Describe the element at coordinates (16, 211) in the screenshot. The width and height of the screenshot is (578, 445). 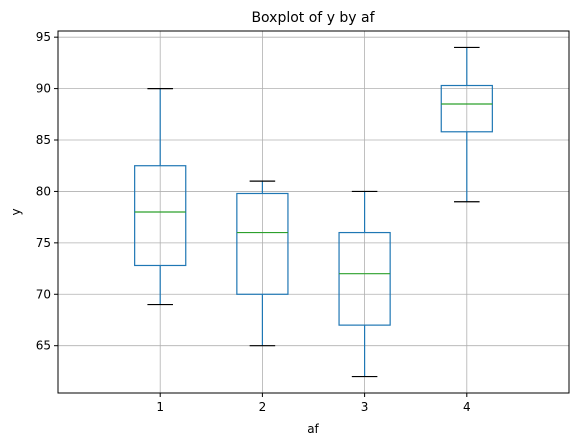
I see `y-axis-label: y` at that location.